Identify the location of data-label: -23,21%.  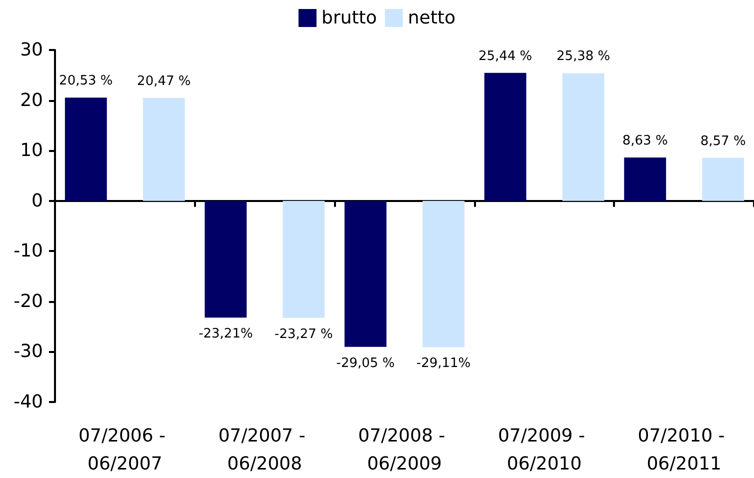
(225, 334).